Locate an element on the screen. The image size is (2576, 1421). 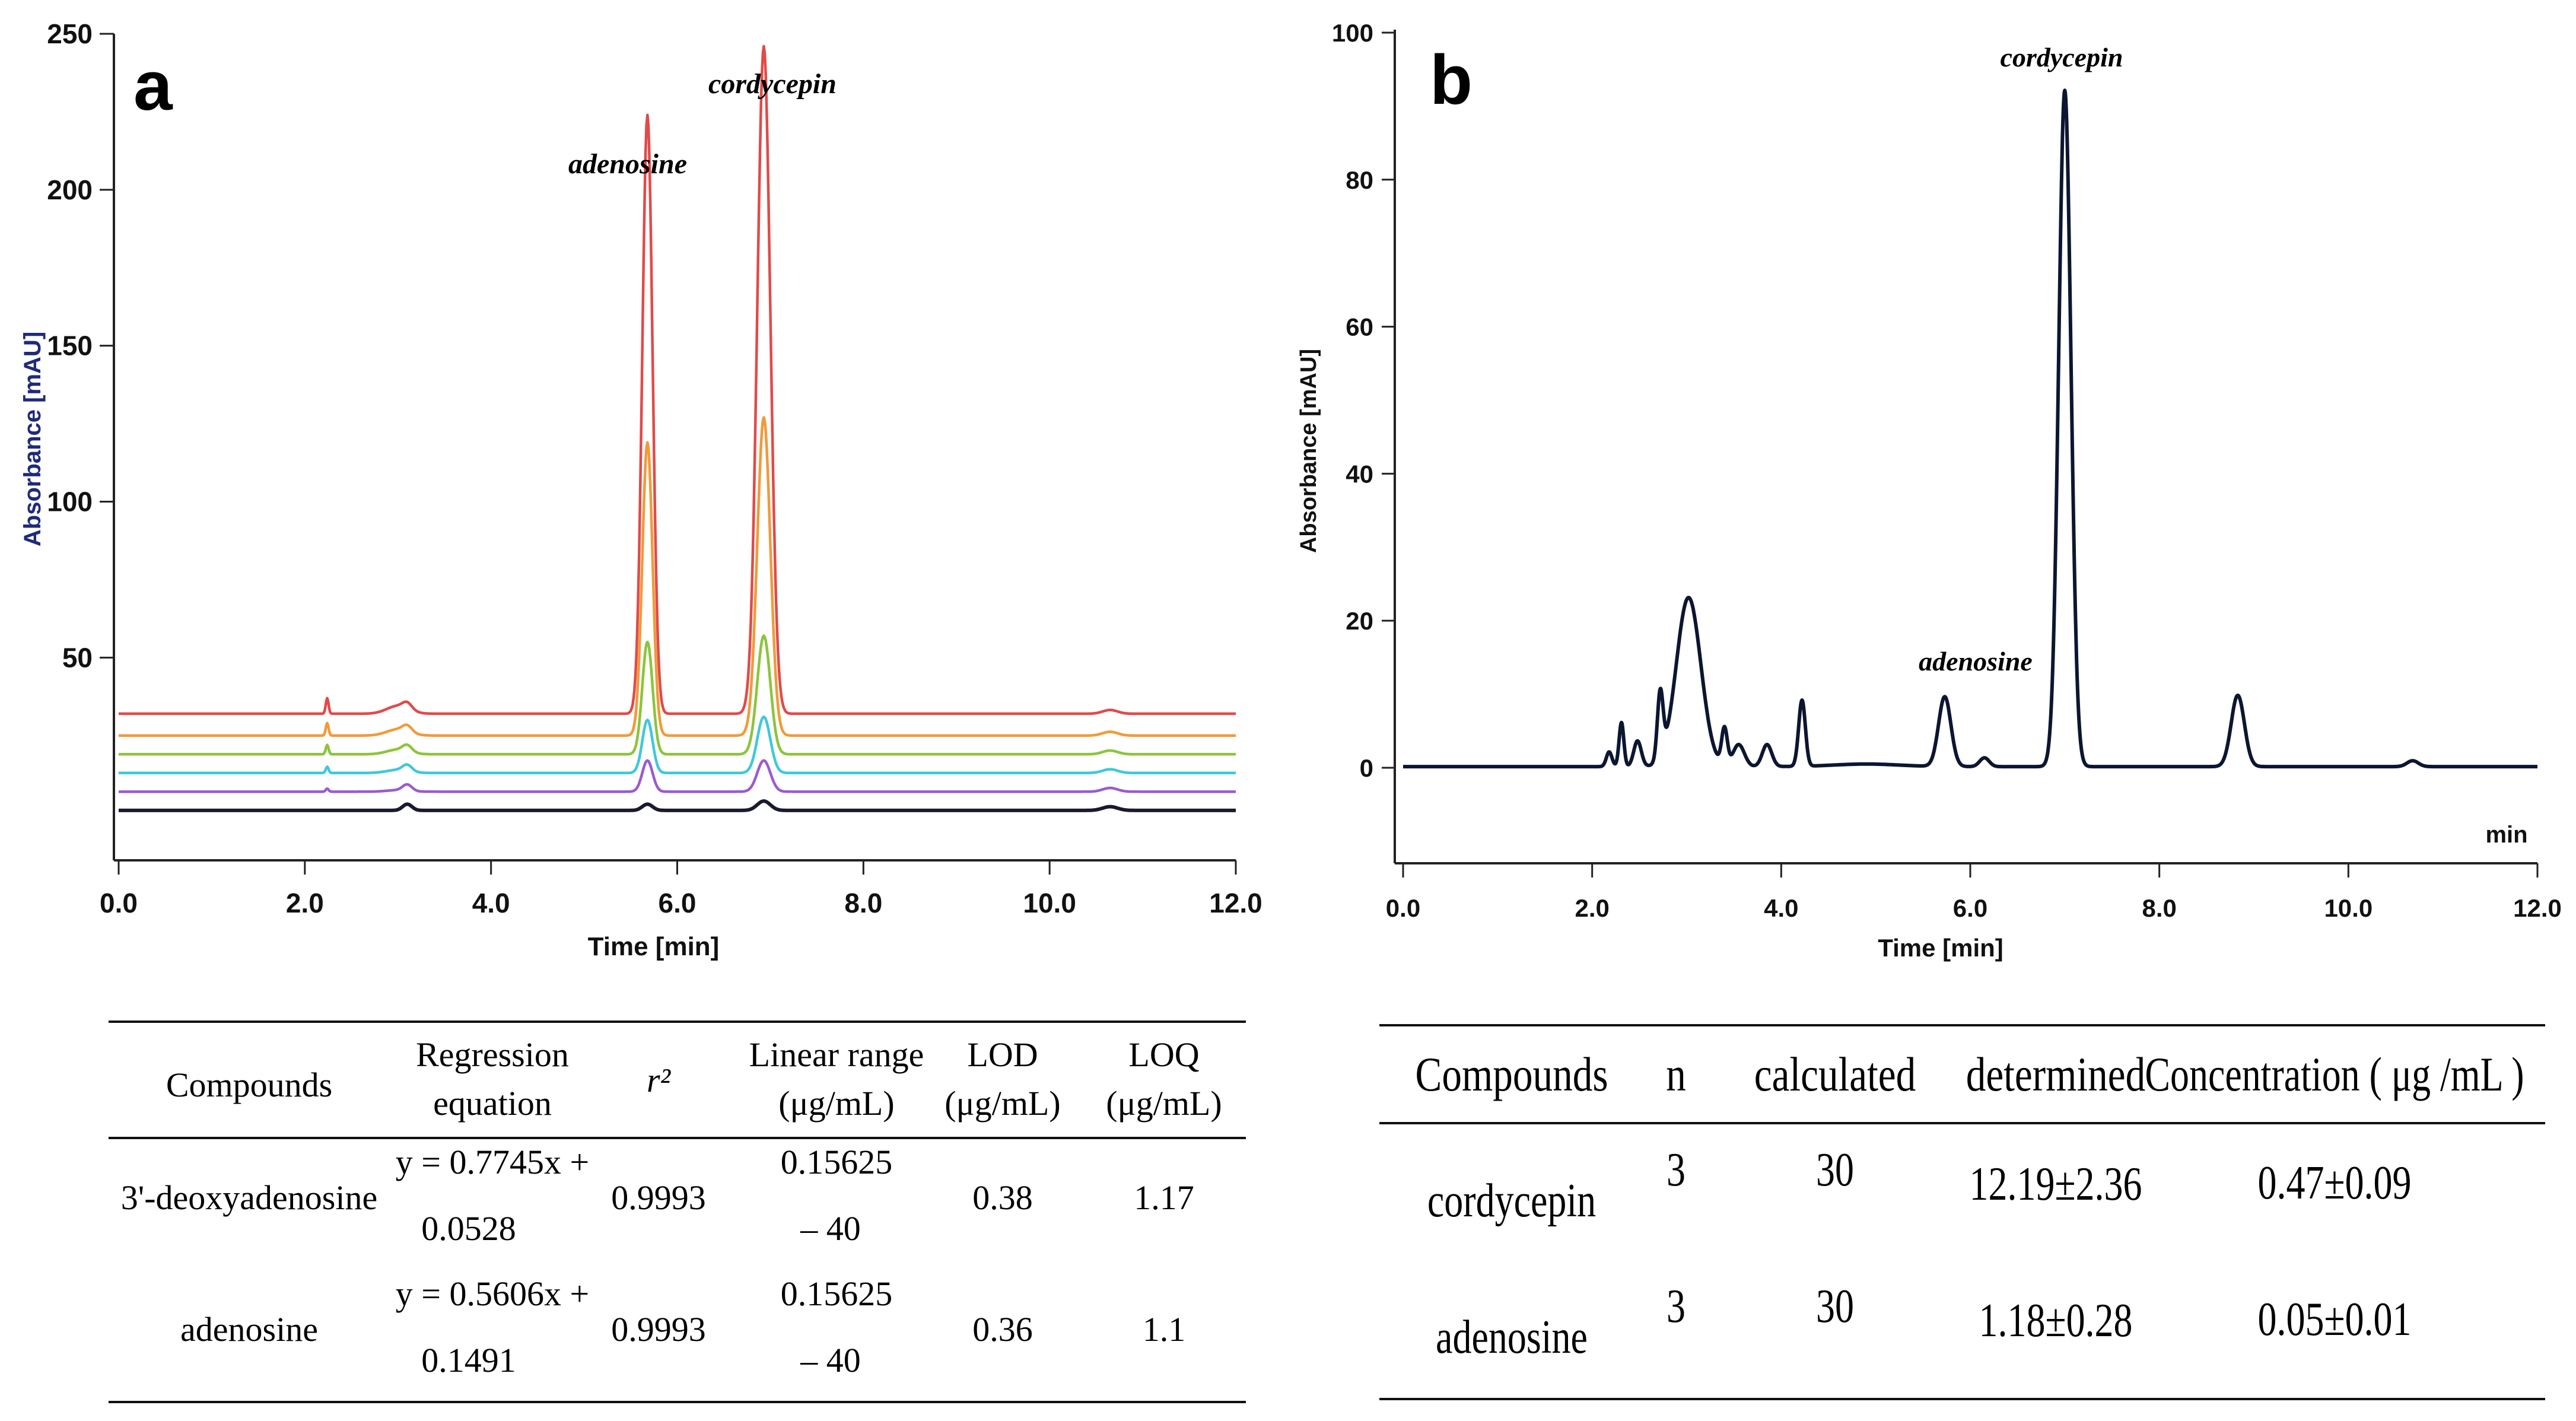
y-tick-label: 200 is located at coordinates (70, 189).